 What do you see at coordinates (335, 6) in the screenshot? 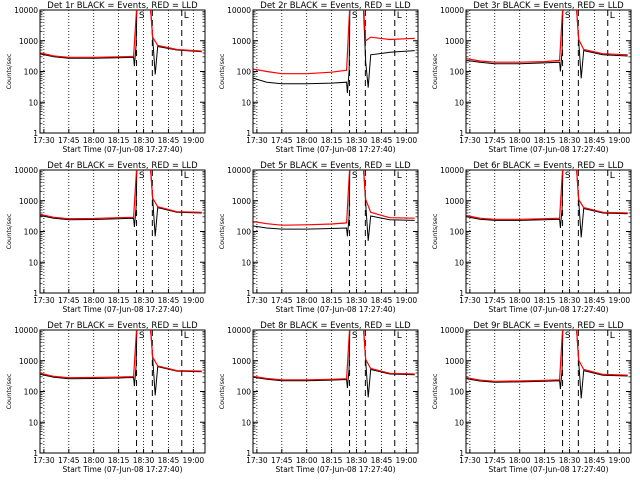
I see `panel-title: Det 2r BLACK = Events, RED = LLD` at bounding box center [335, 6].